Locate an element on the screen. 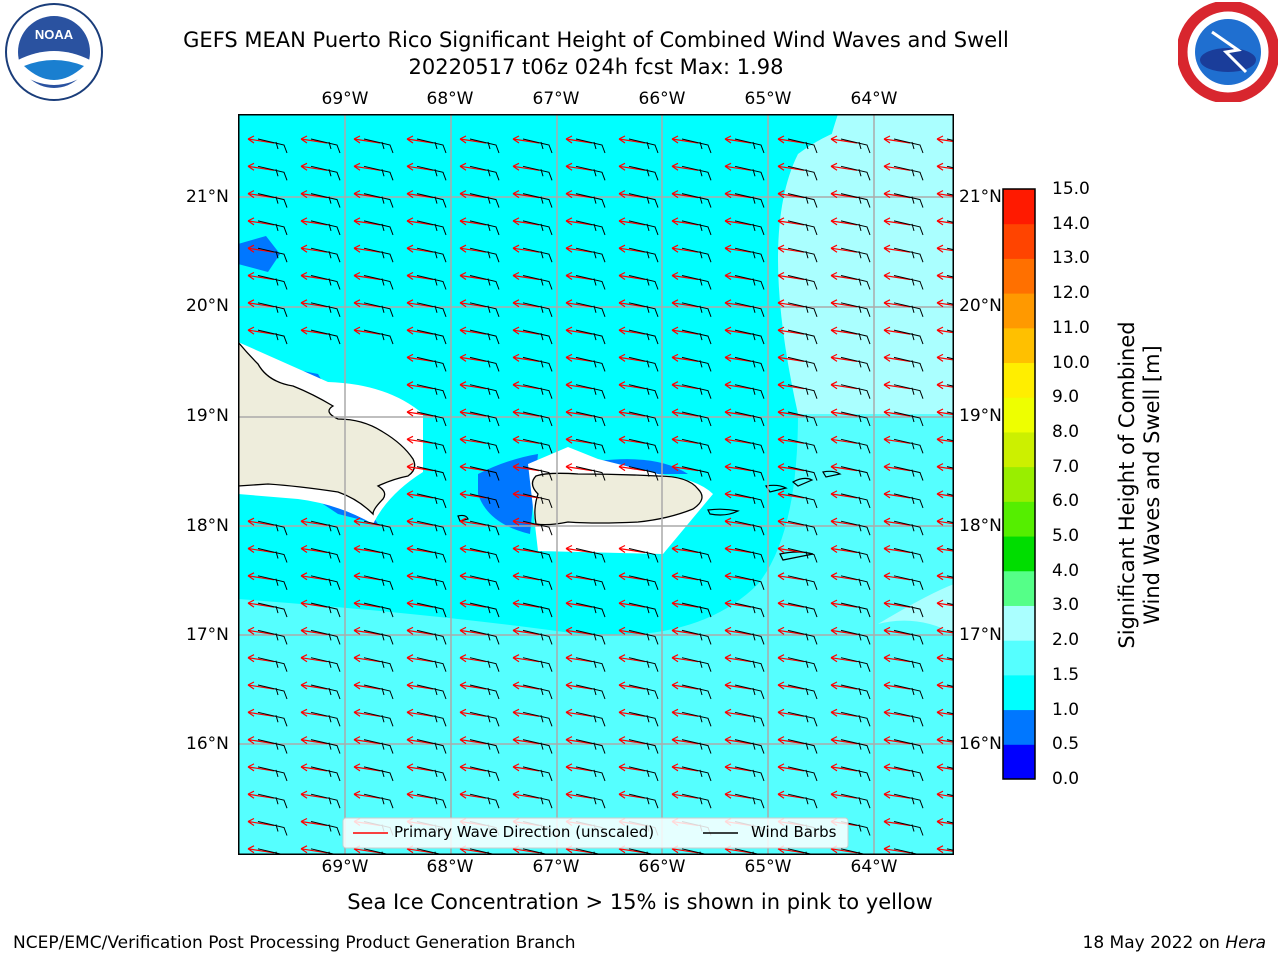 This screenshot has height=960, width=1280. lat-label-right: 17°N is located at coordinates (980, 635).